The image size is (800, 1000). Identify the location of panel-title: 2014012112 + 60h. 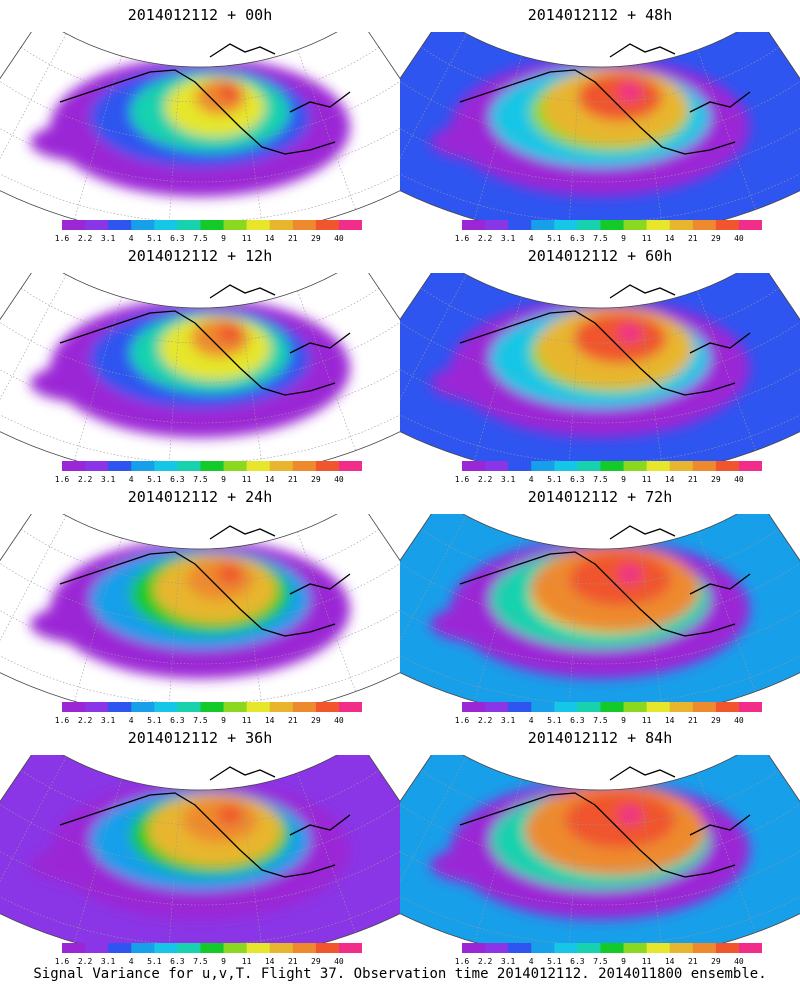
(600, 256).